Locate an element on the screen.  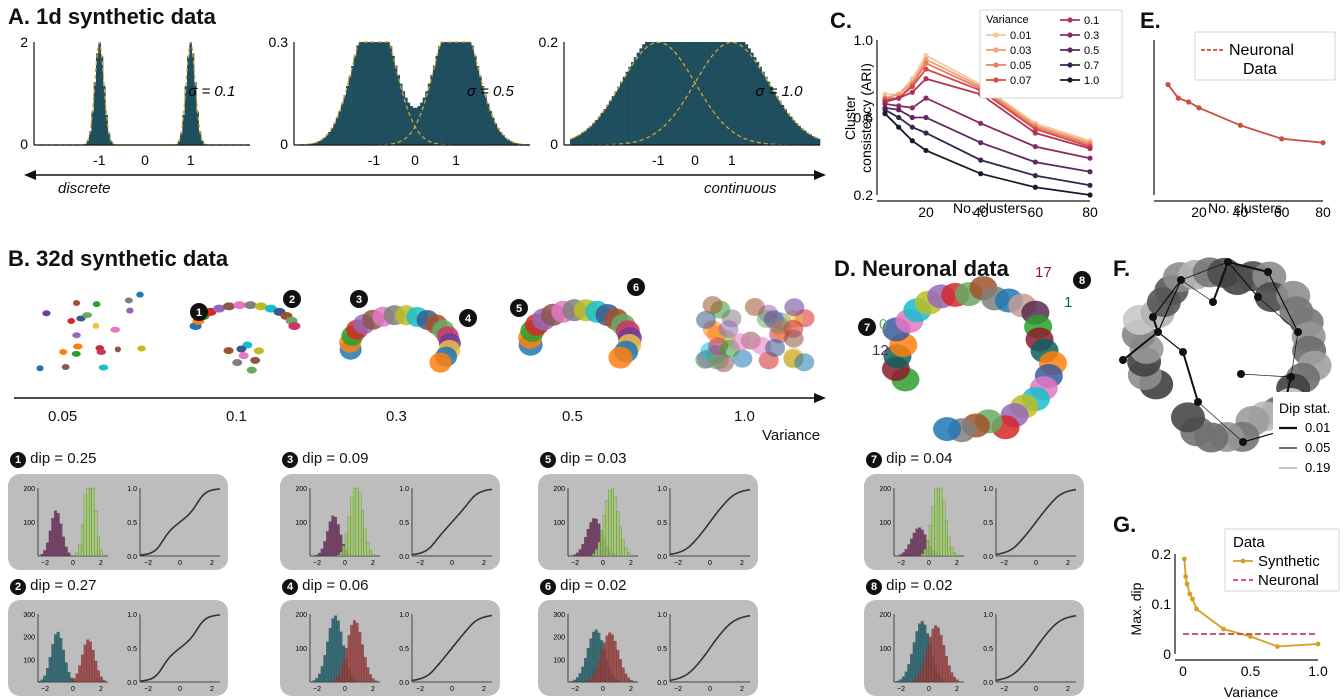
badge-number: 5 is located at coordinates (519, 309).